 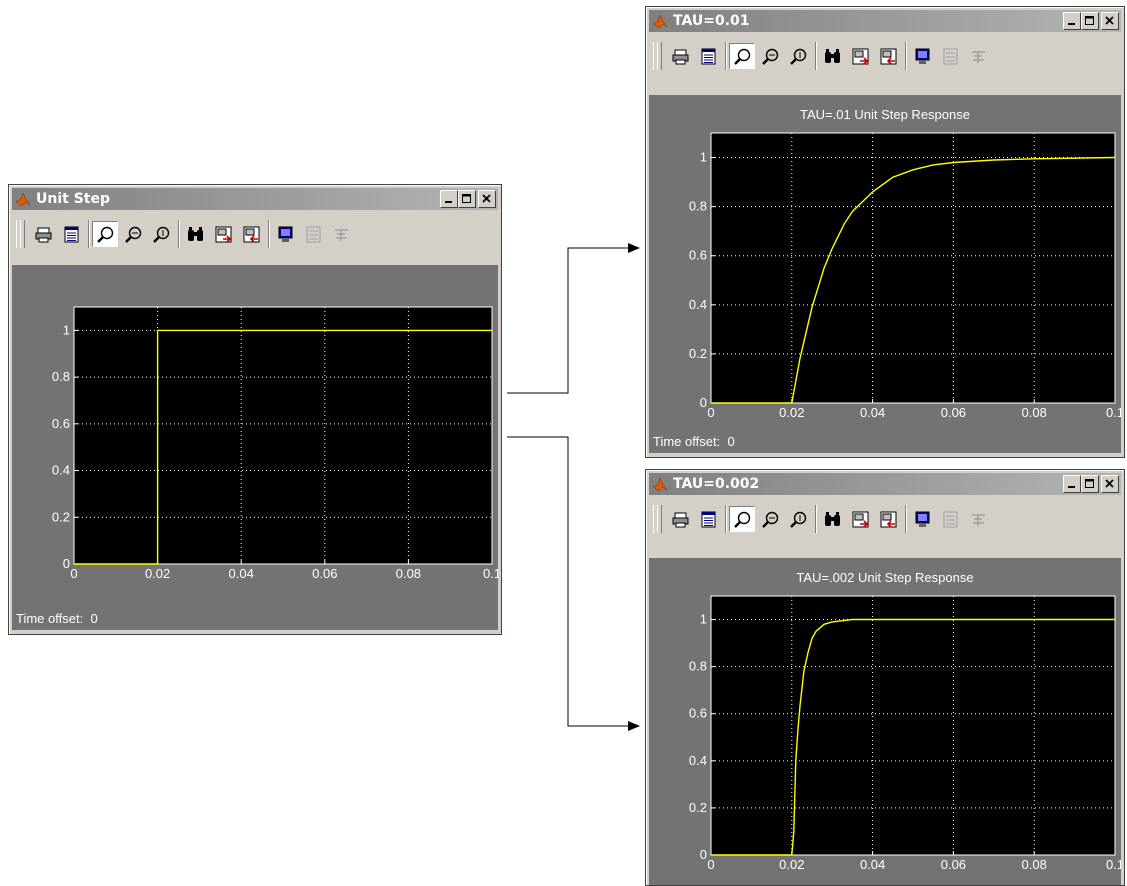 I want to click on x-tick-label: 0.04, so click(x=872, y=412).